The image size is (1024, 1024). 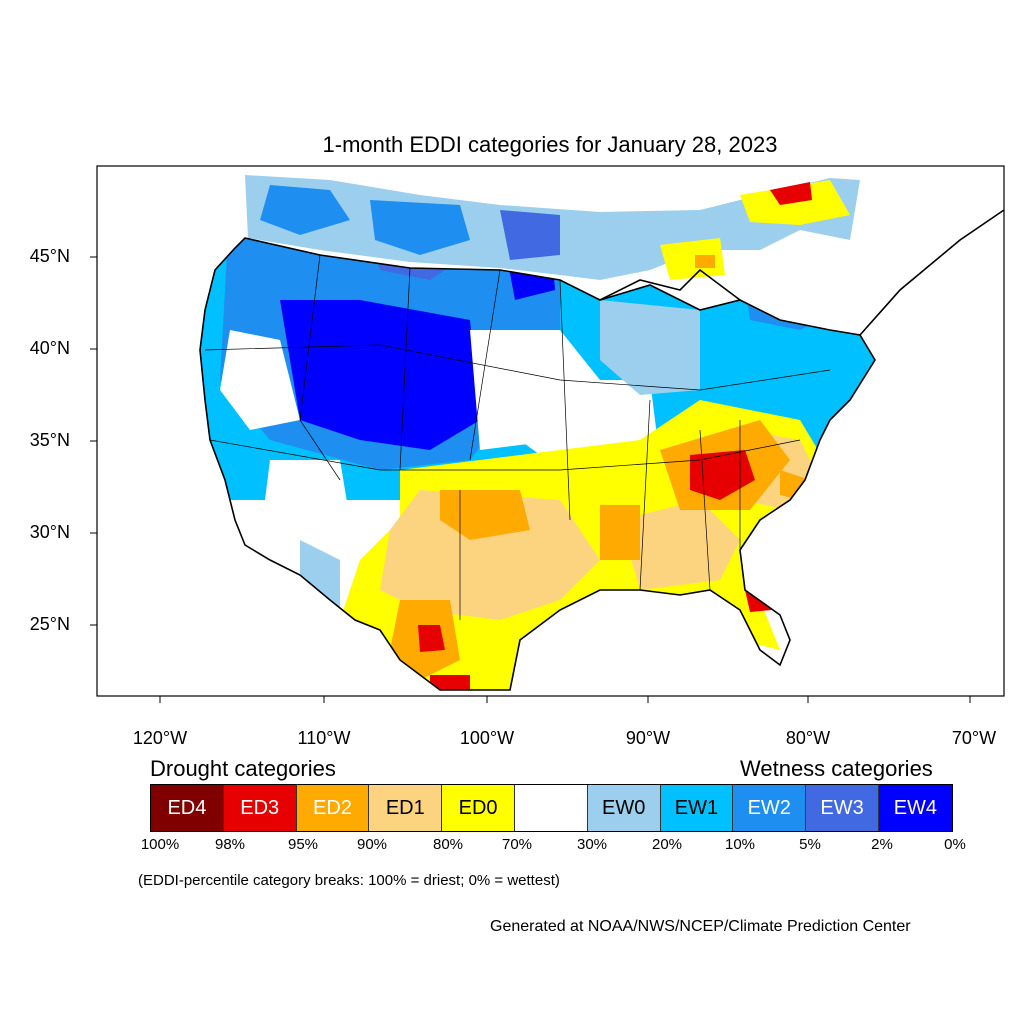 I want to click on legend-ew2: EW2, so click(x=770, y=808).